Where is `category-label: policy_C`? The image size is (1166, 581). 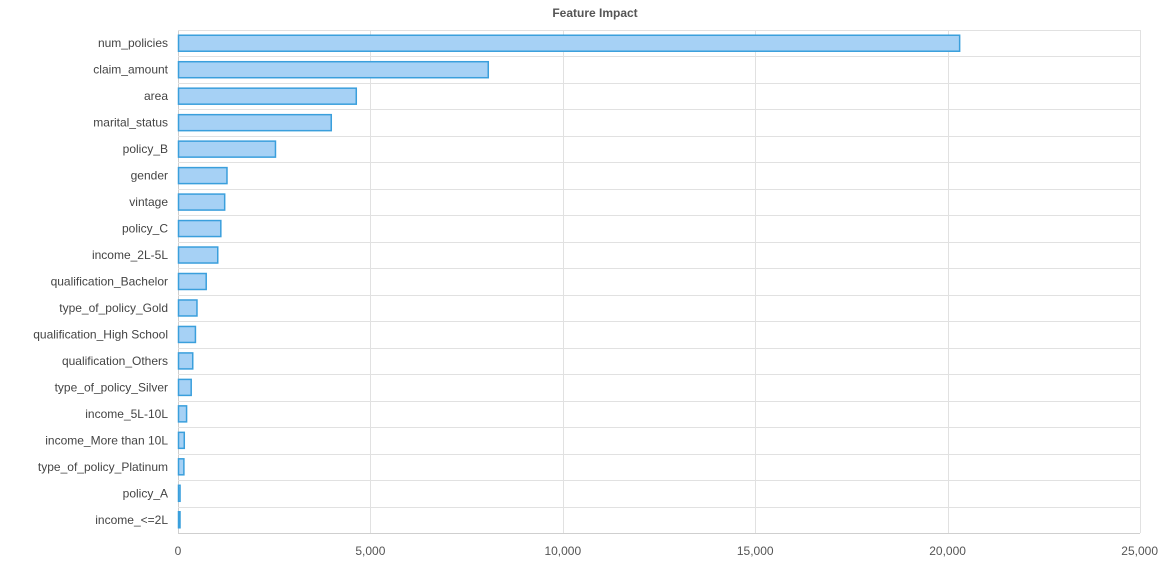
category-label: policy_C is located at coordinates (145, 229).